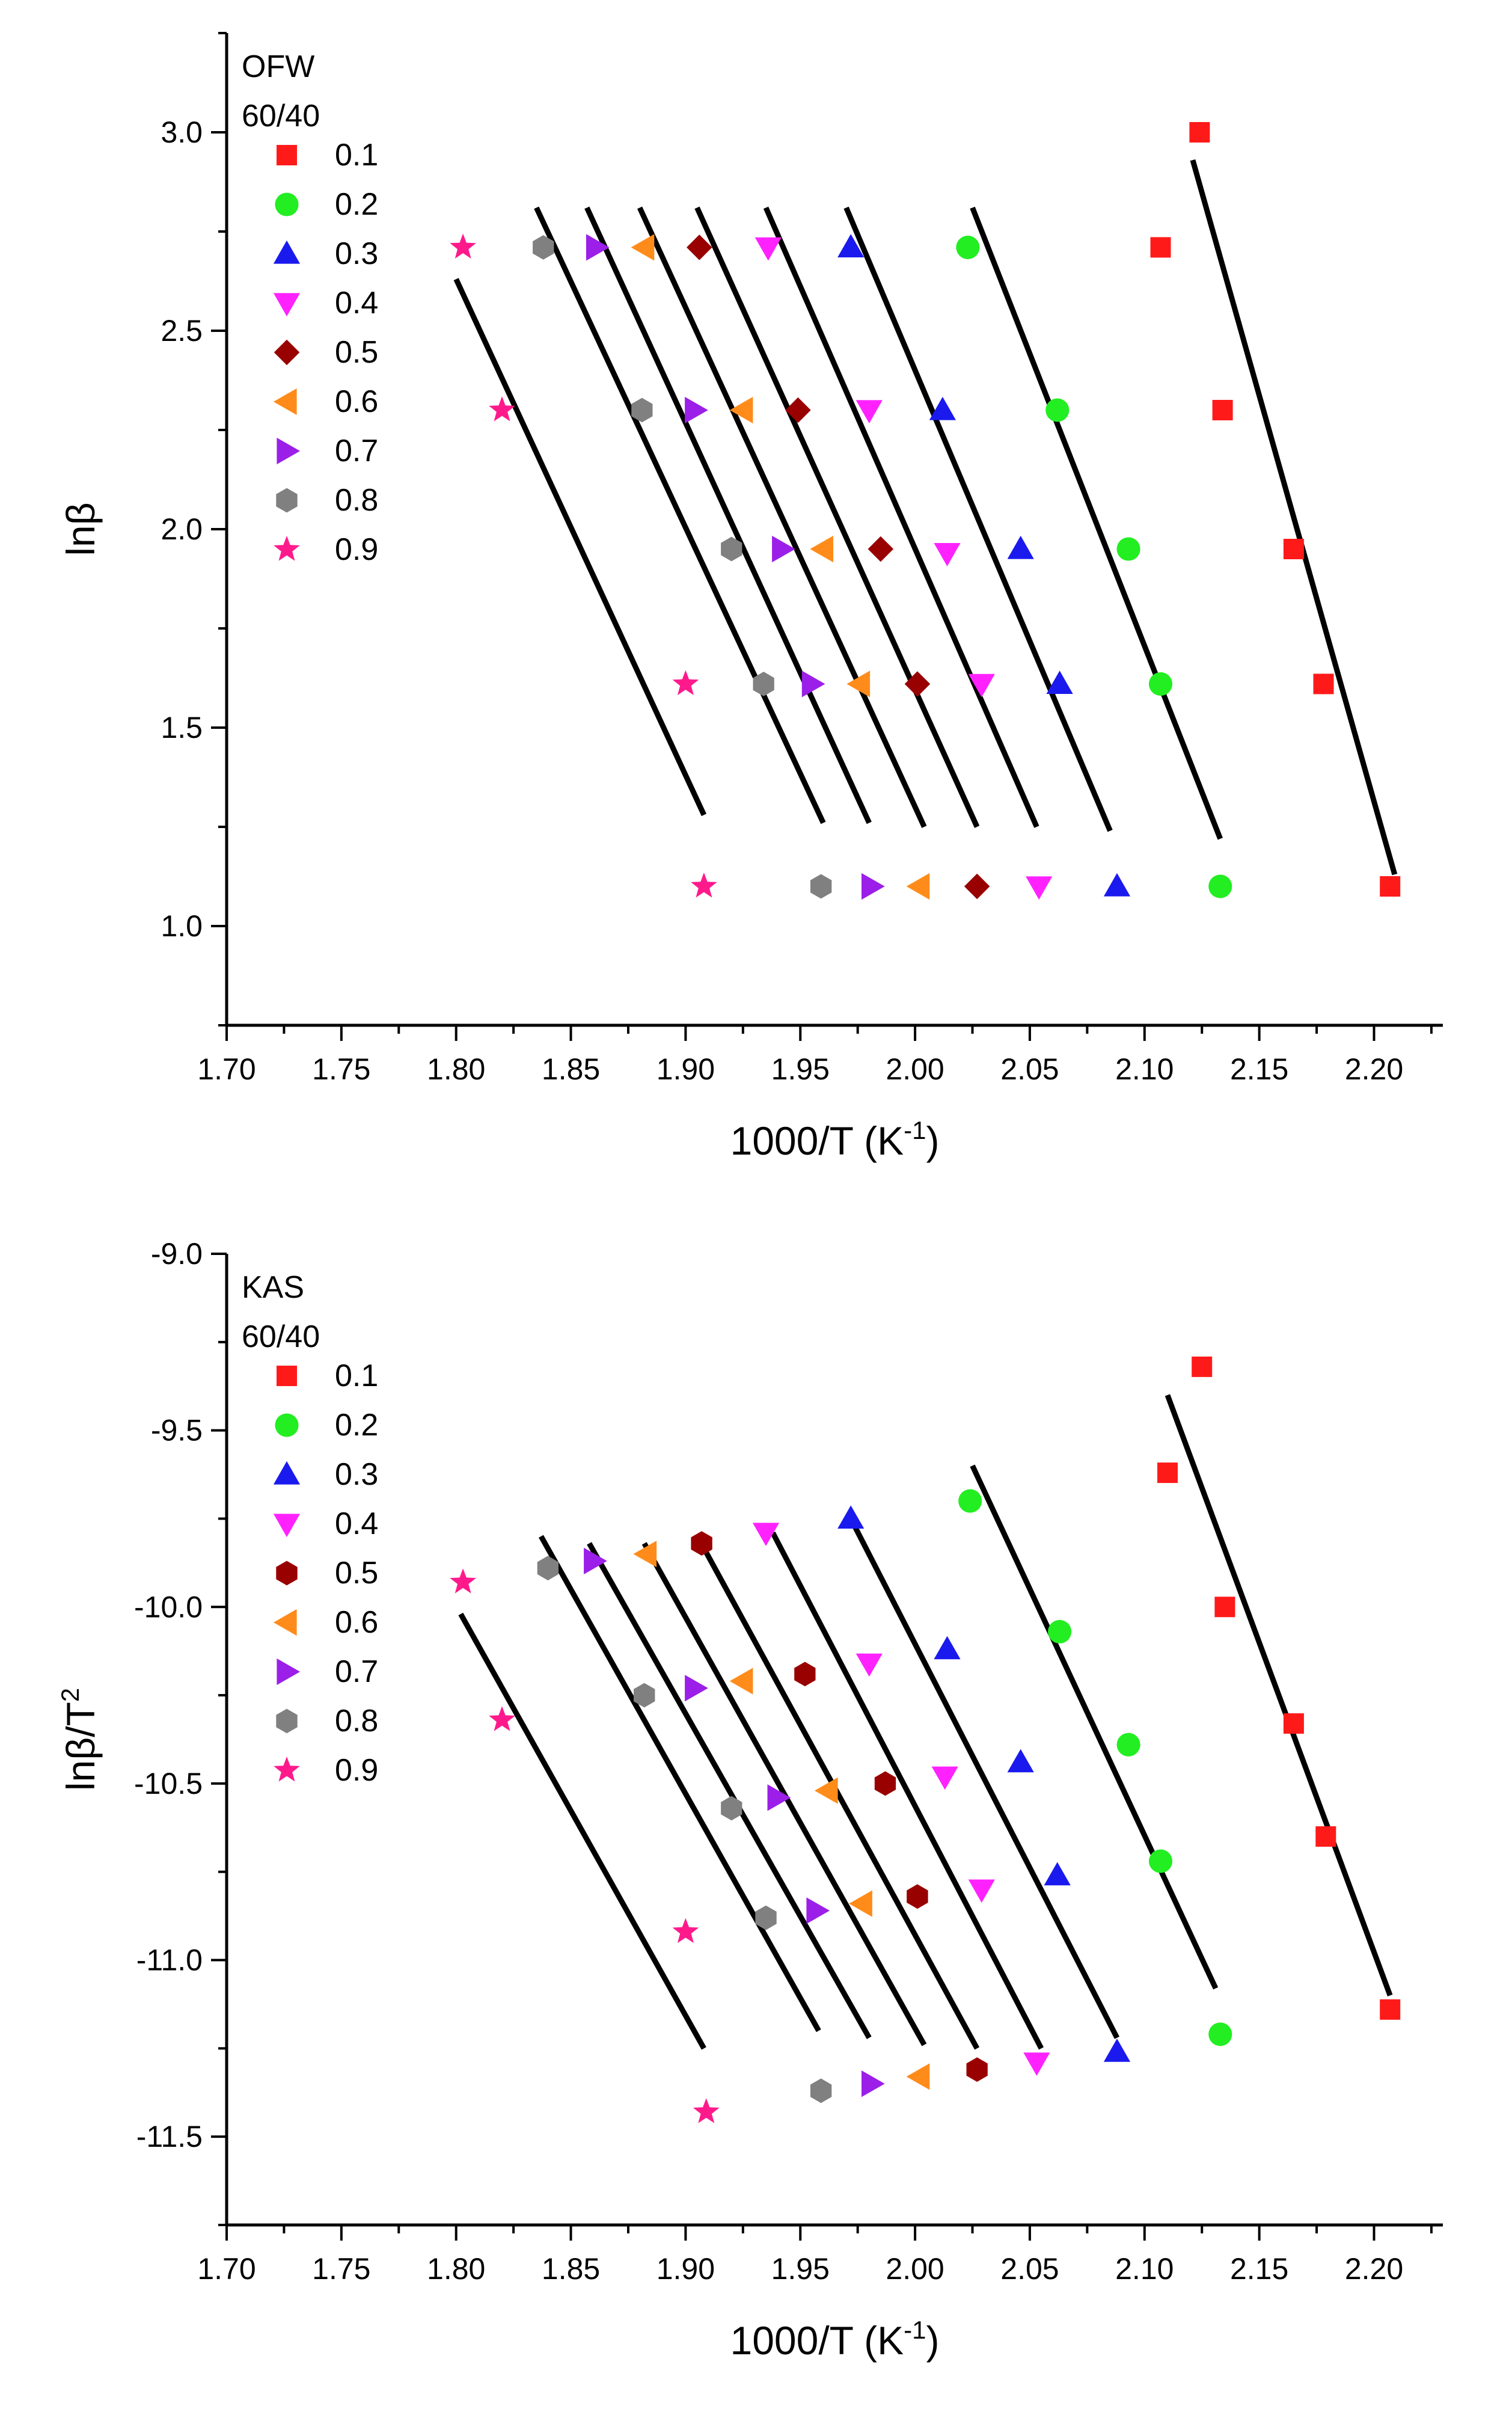 This screenshot has width=1512, height=2418. I want to click on x-tick-label: 2.15, so click(1259, 2269).